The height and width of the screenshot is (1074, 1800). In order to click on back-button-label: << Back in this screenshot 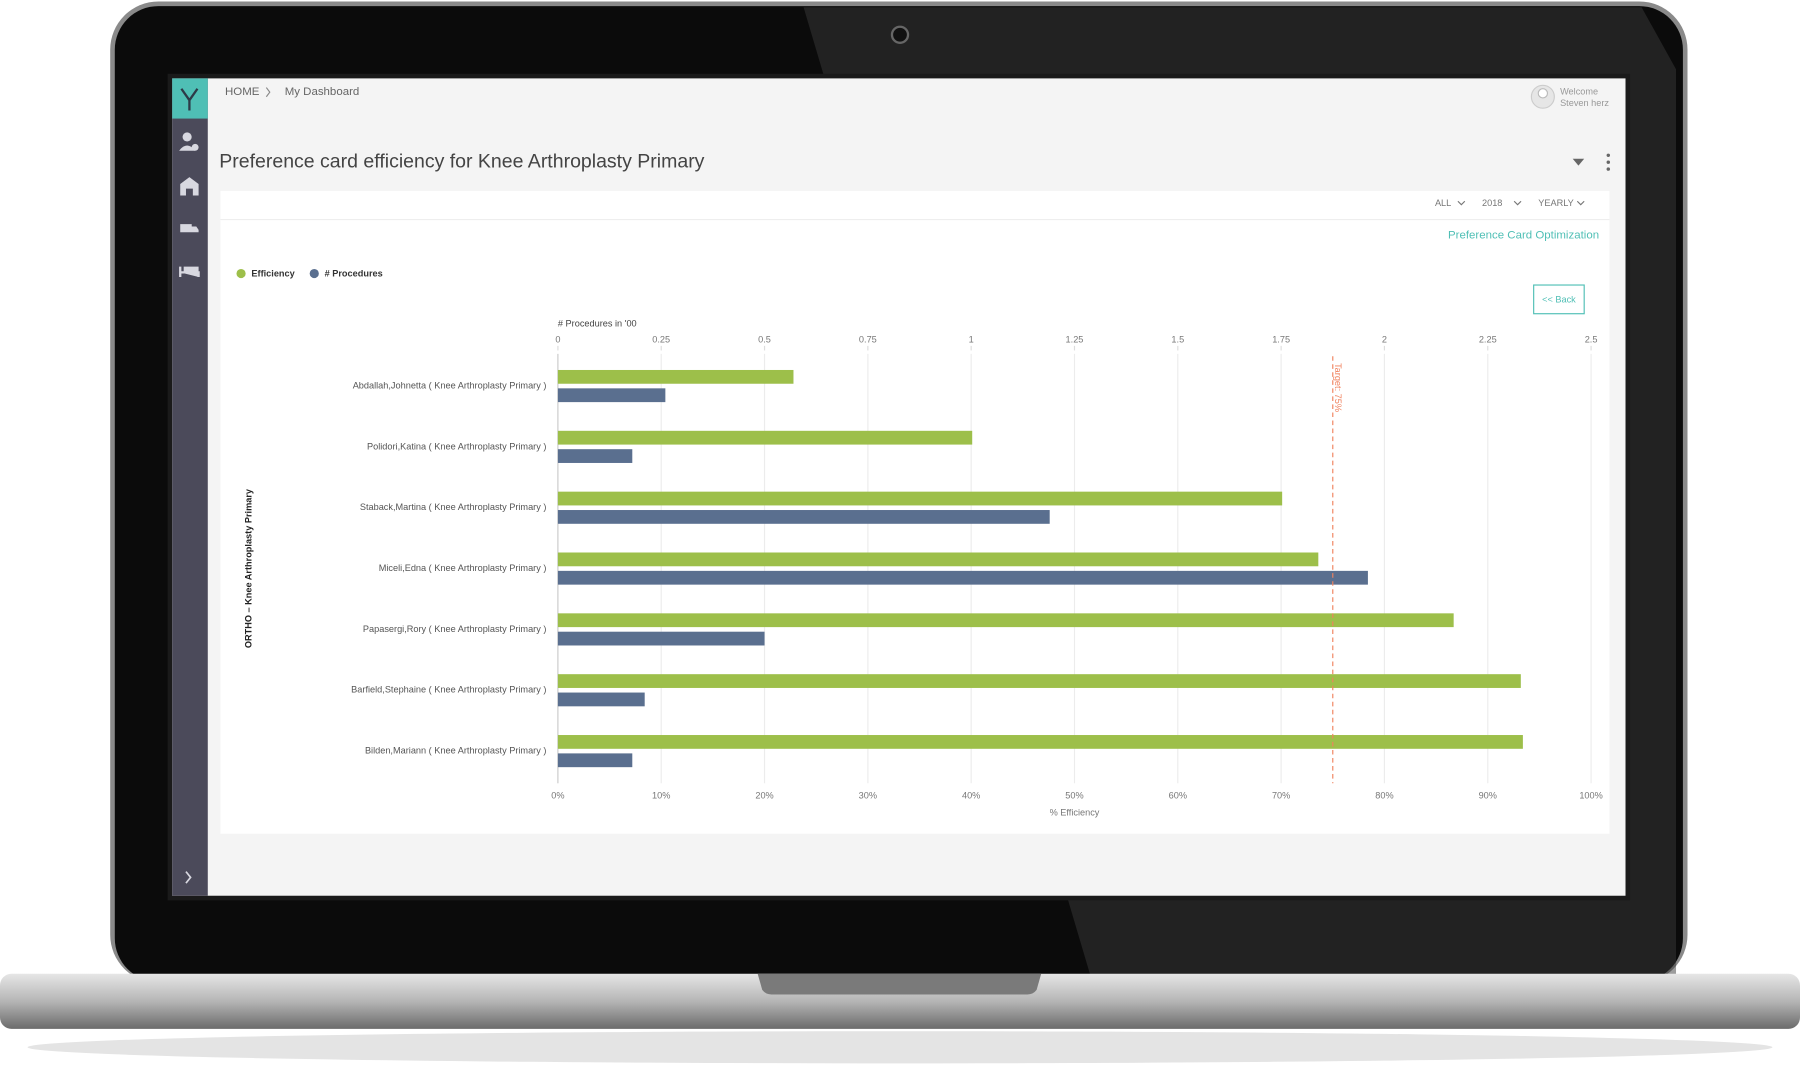, I will do `click(1559, 299)`.